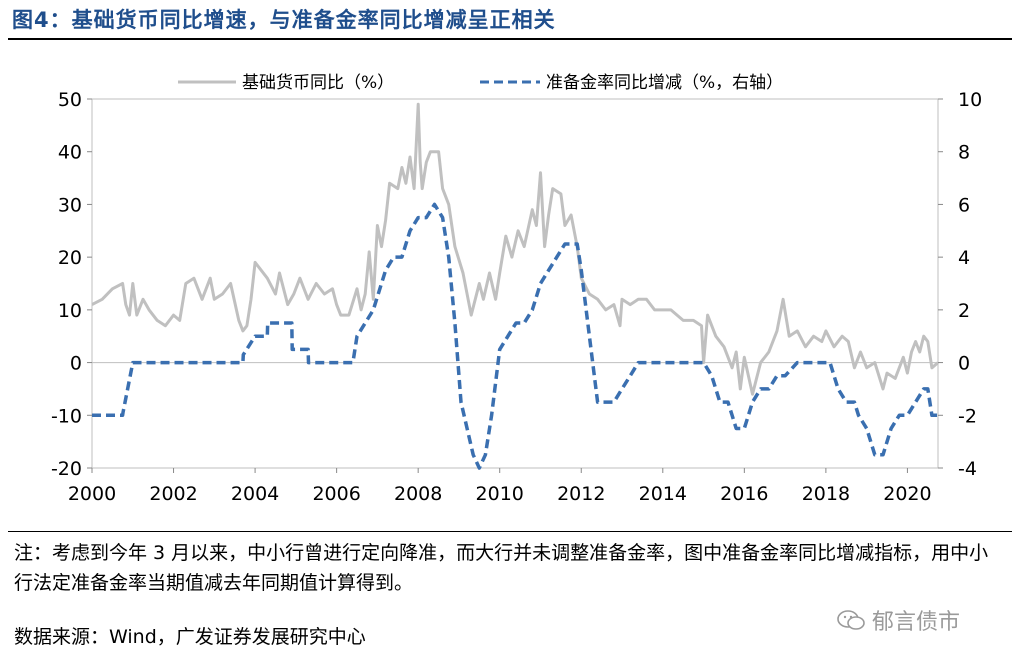  I want to click on y-left-tick-label: 30, so click(70, 205).